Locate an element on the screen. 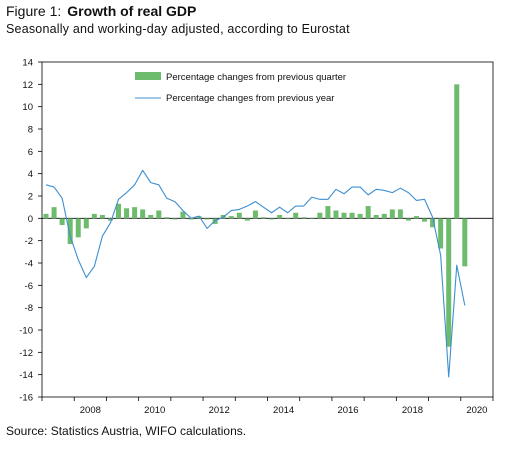 The height and width of the screenshot is (450, 512). y-tick-label: 4 is located at coordinates (30, 174).